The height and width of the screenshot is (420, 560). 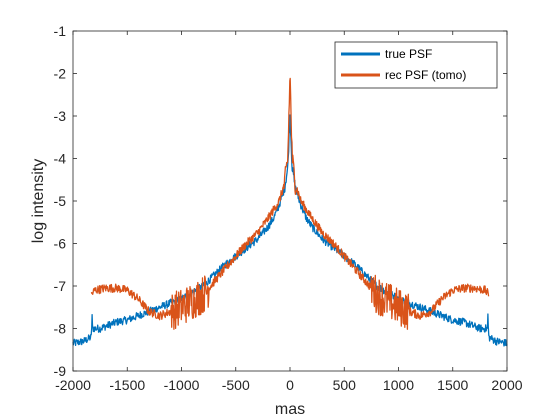 I want to click on x-tick-label: -1500, so click(x=127, y=385).